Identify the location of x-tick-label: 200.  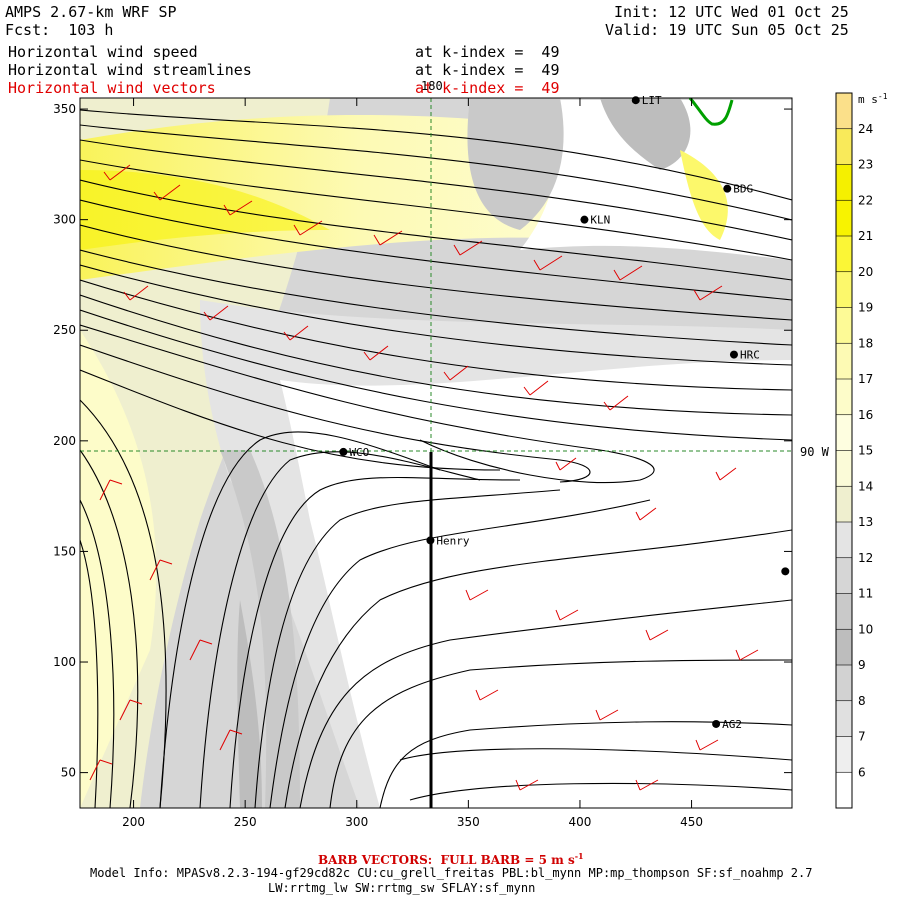
(133, 822).